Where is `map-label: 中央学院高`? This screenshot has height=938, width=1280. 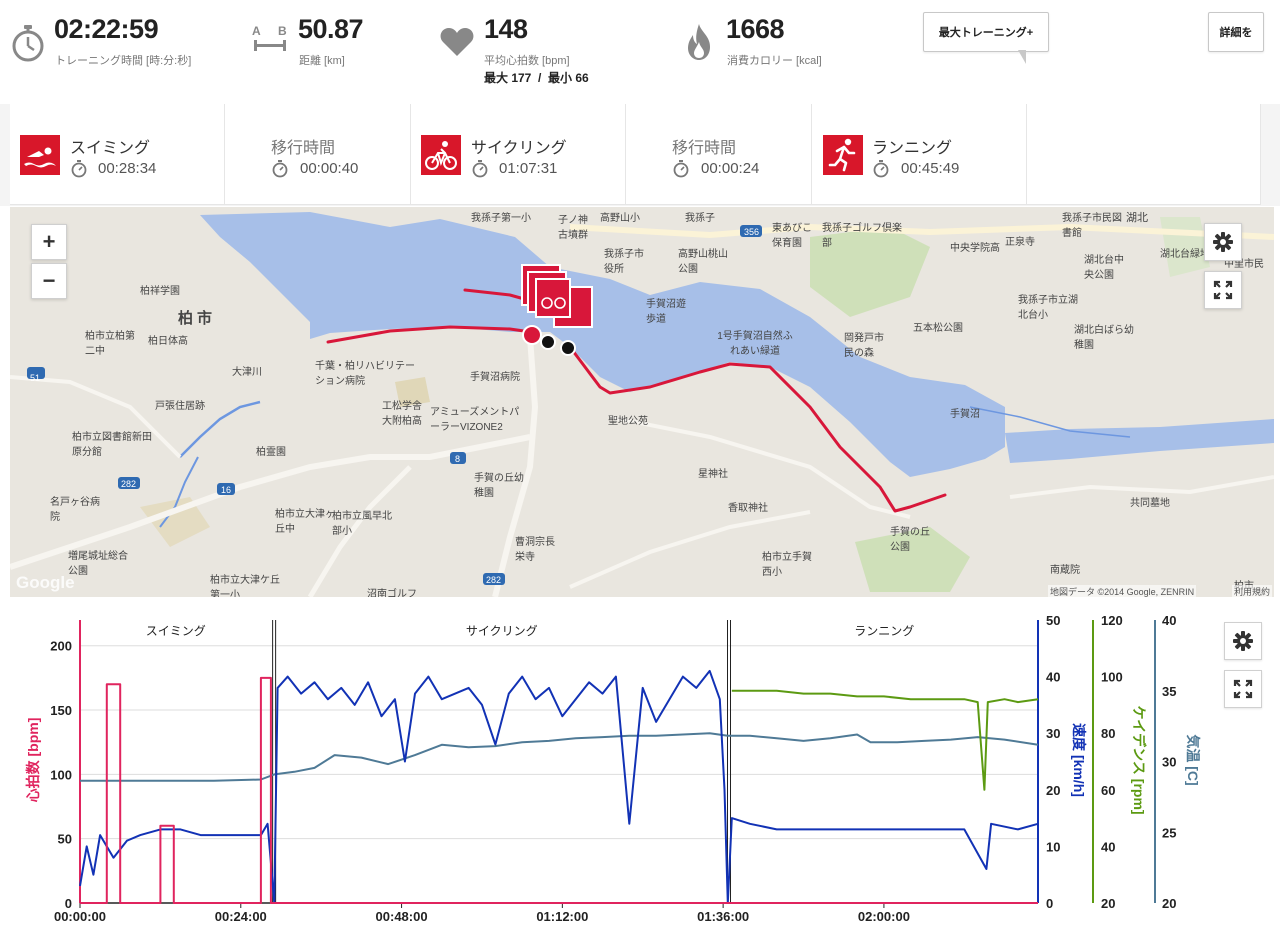 map-label: 中央学院高 is located at coordinates (975, 248).